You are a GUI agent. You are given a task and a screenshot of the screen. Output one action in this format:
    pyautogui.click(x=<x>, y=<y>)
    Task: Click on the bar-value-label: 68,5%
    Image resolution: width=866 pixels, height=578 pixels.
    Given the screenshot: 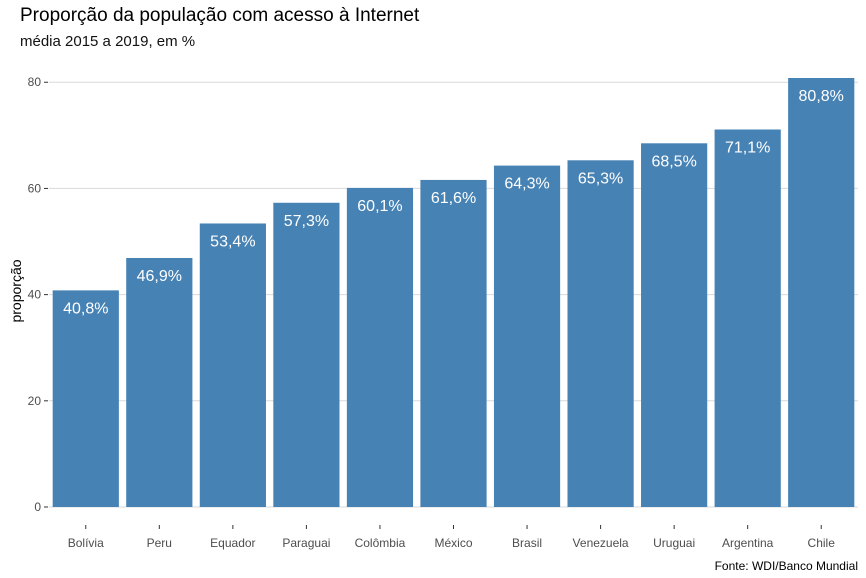 What is the action you would take?
    pyautogui.click(x=673, y=161)
    